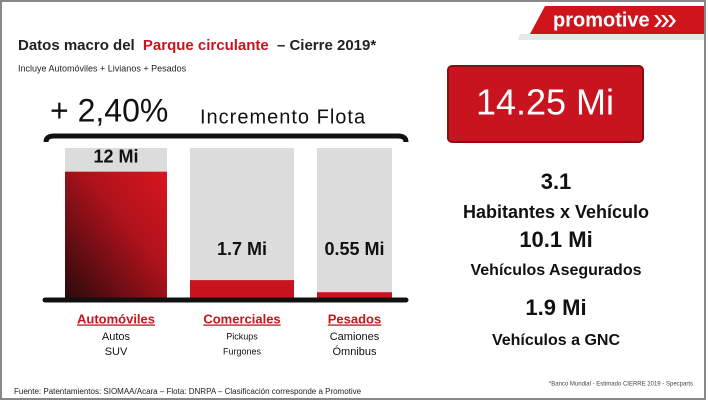 This screenshot has width=708, height=402. Describe the element at coordinates (326, 45) in the screenshot. I see `title-part: – Cierre 2019*` at that location.